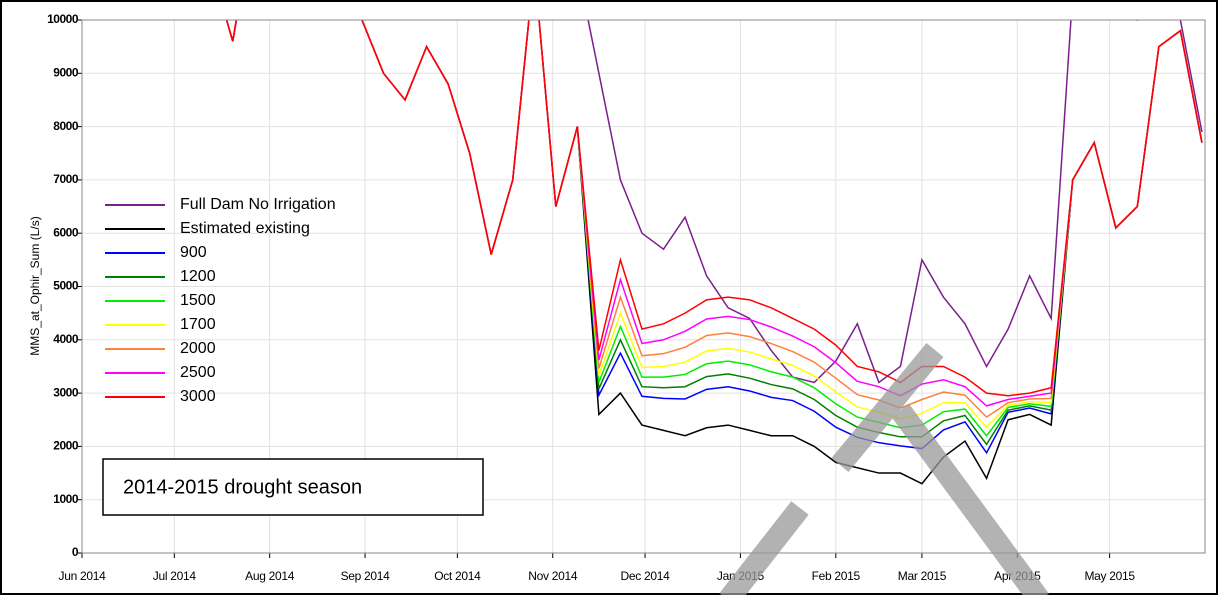 This screenshot has height=595, width=1218. What do you see at coordinates (66, 499) in the screenshot?
I see `y-tick-label: 1000` at bounding box center [66, 499].